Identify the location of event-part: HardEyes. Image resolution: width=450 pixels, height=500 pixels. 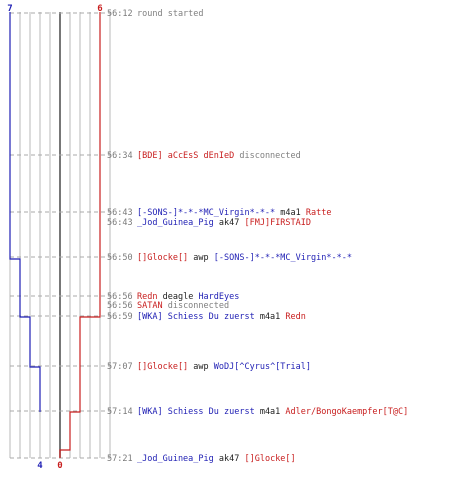
(218, 297).